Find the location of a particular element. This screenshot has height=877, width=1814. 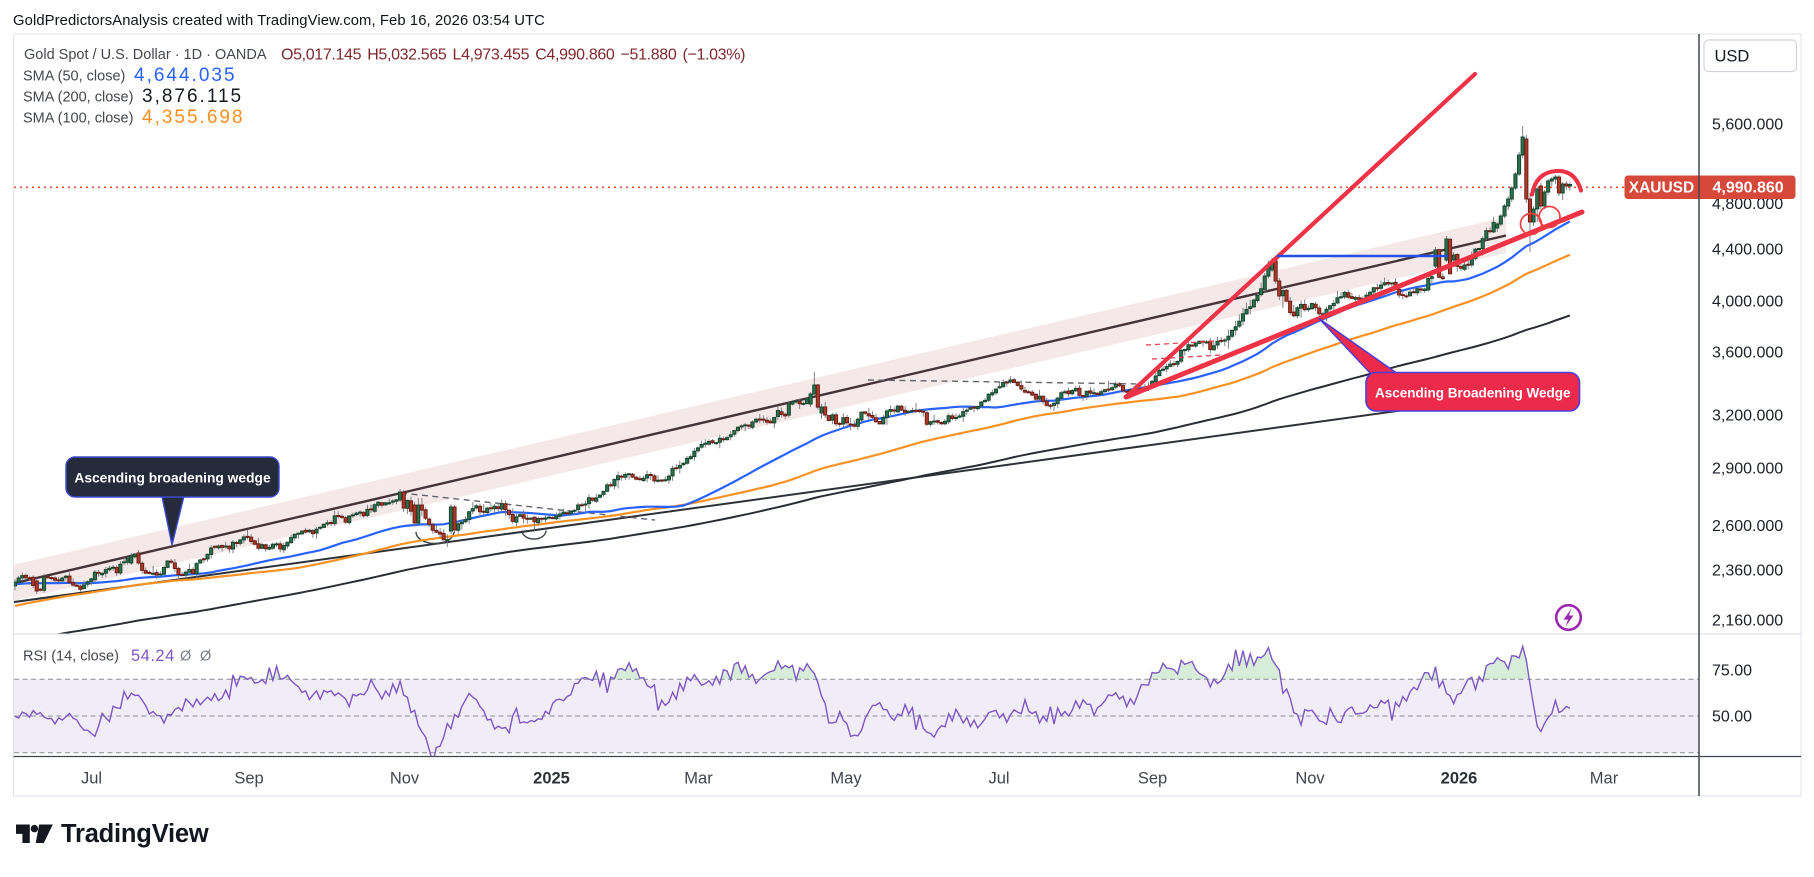

svg-text: 4,355.698 is located at coordinates (193, 117).